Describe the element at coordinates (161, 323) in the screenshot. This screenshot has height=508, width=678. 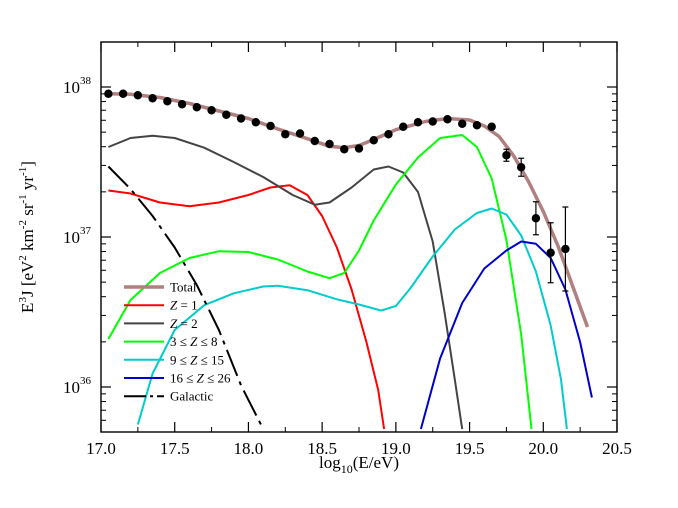
I see `legend-entry: Z = 2` at that location.